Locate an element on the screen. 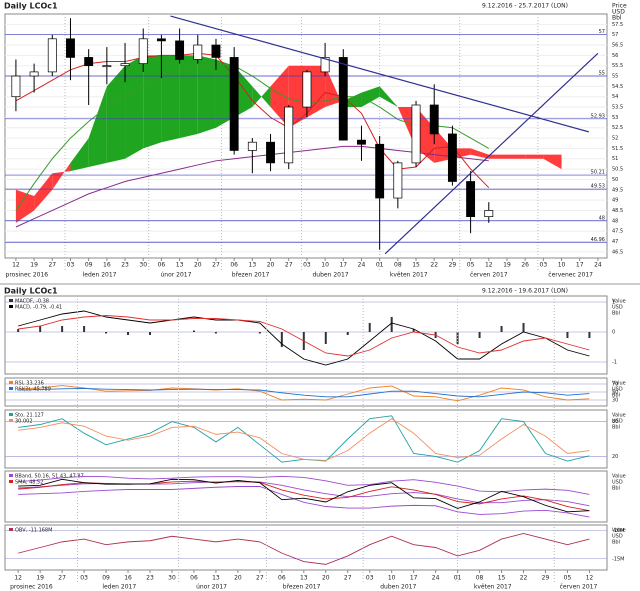  x-tick-label: 20 is located at coordinates (326, 578).